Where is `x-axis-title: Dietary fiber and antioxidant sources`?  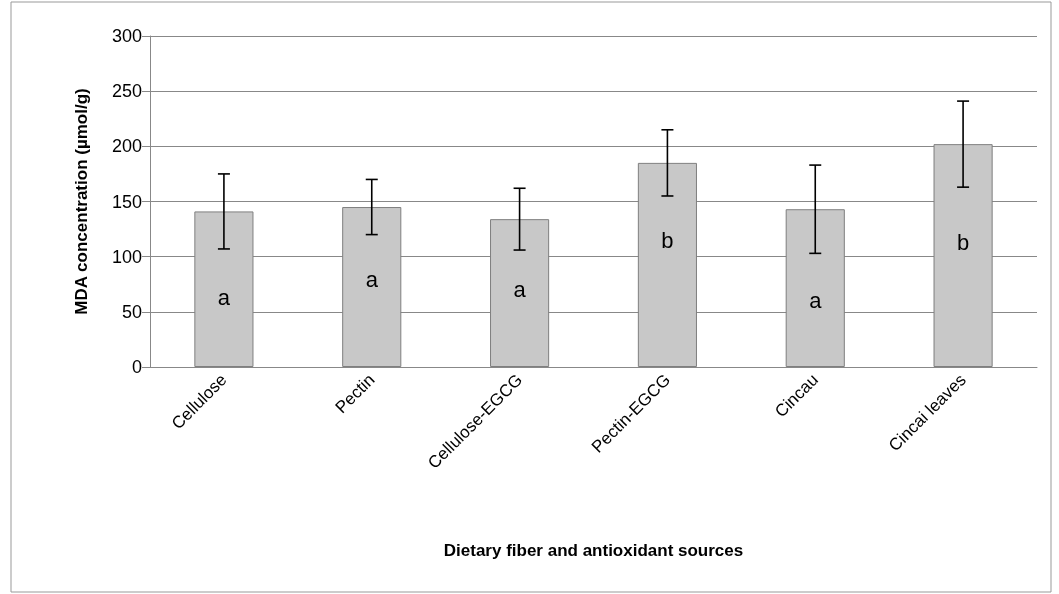
x-axis-title: Dietary fiber and antioxidant sources is located at coordinates (593, 550).